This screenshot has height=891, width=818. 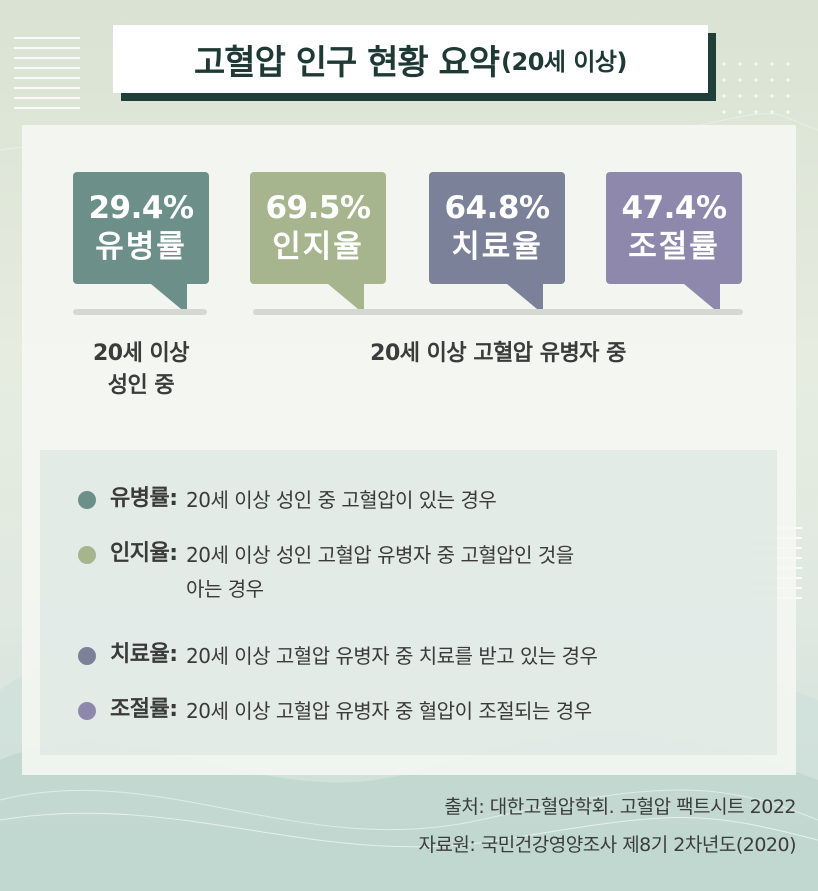 What do you see at coordinates (756, 88) in the screenshot?
I see `dot-grid-decoration-right` at bounding box center [756, 88].